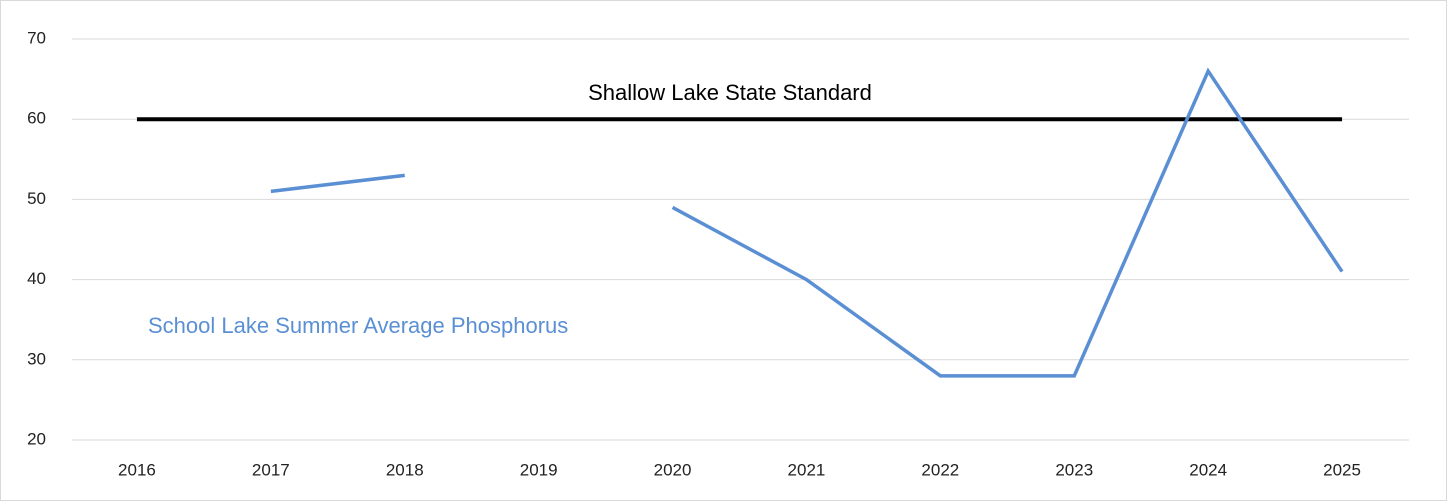  I want to click on x-tick-label: 2021, so click(807, 469).